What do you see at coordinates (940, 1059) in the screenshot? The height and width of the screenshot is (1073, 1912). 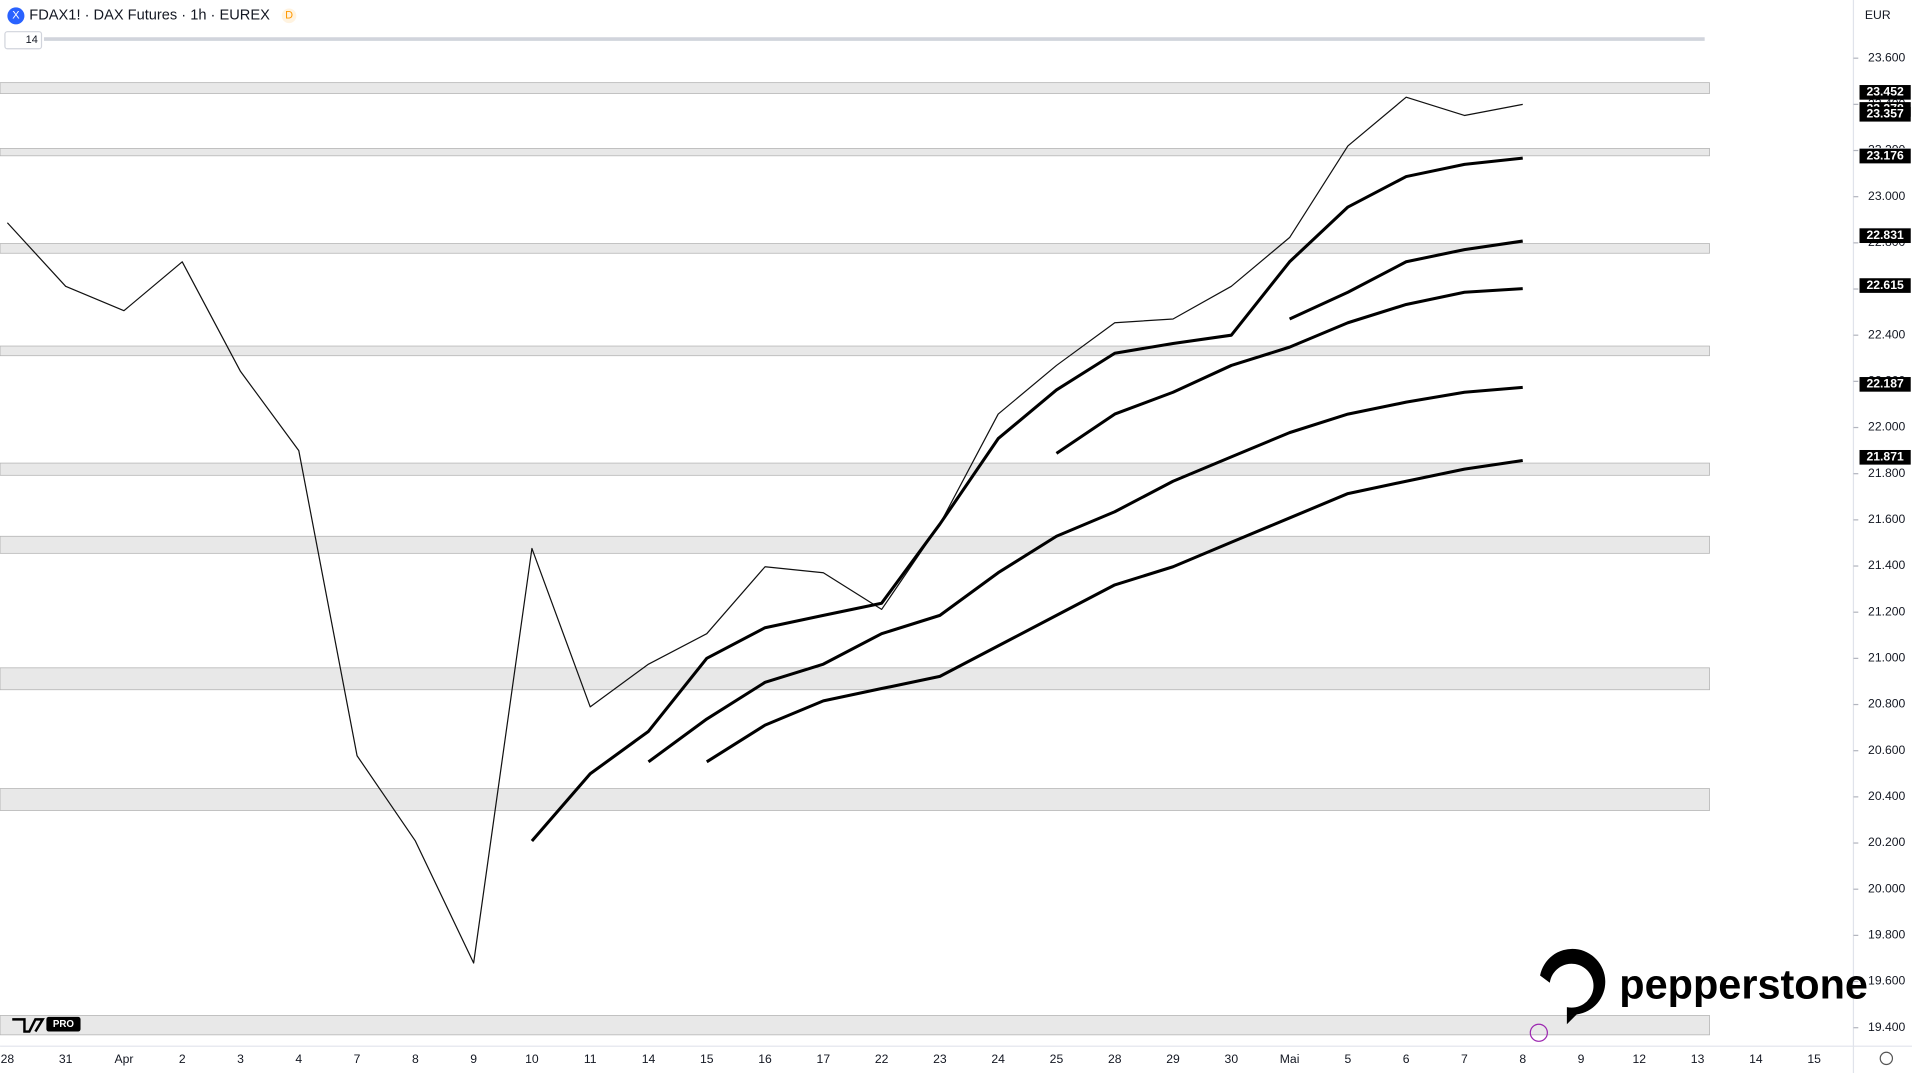 I see `x-tick-label: 23` at bounding box center [940, 1059].